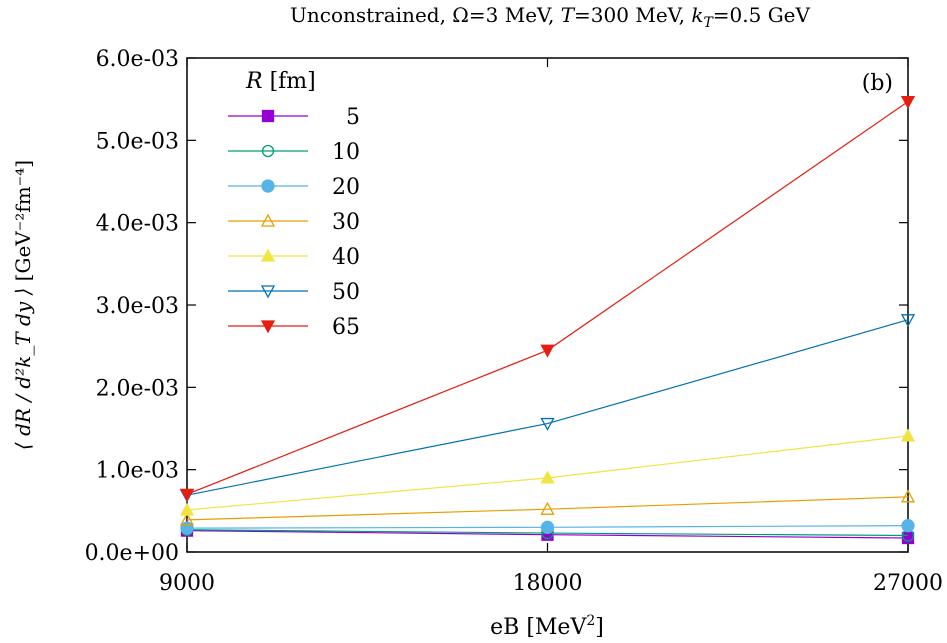 The width and height of the screenshot is (947, 643). What do you see at coordinates (132, 553) in the screenshot?
I see `y-tick-label: 0.0e+00` at bounding box center [132, 553].